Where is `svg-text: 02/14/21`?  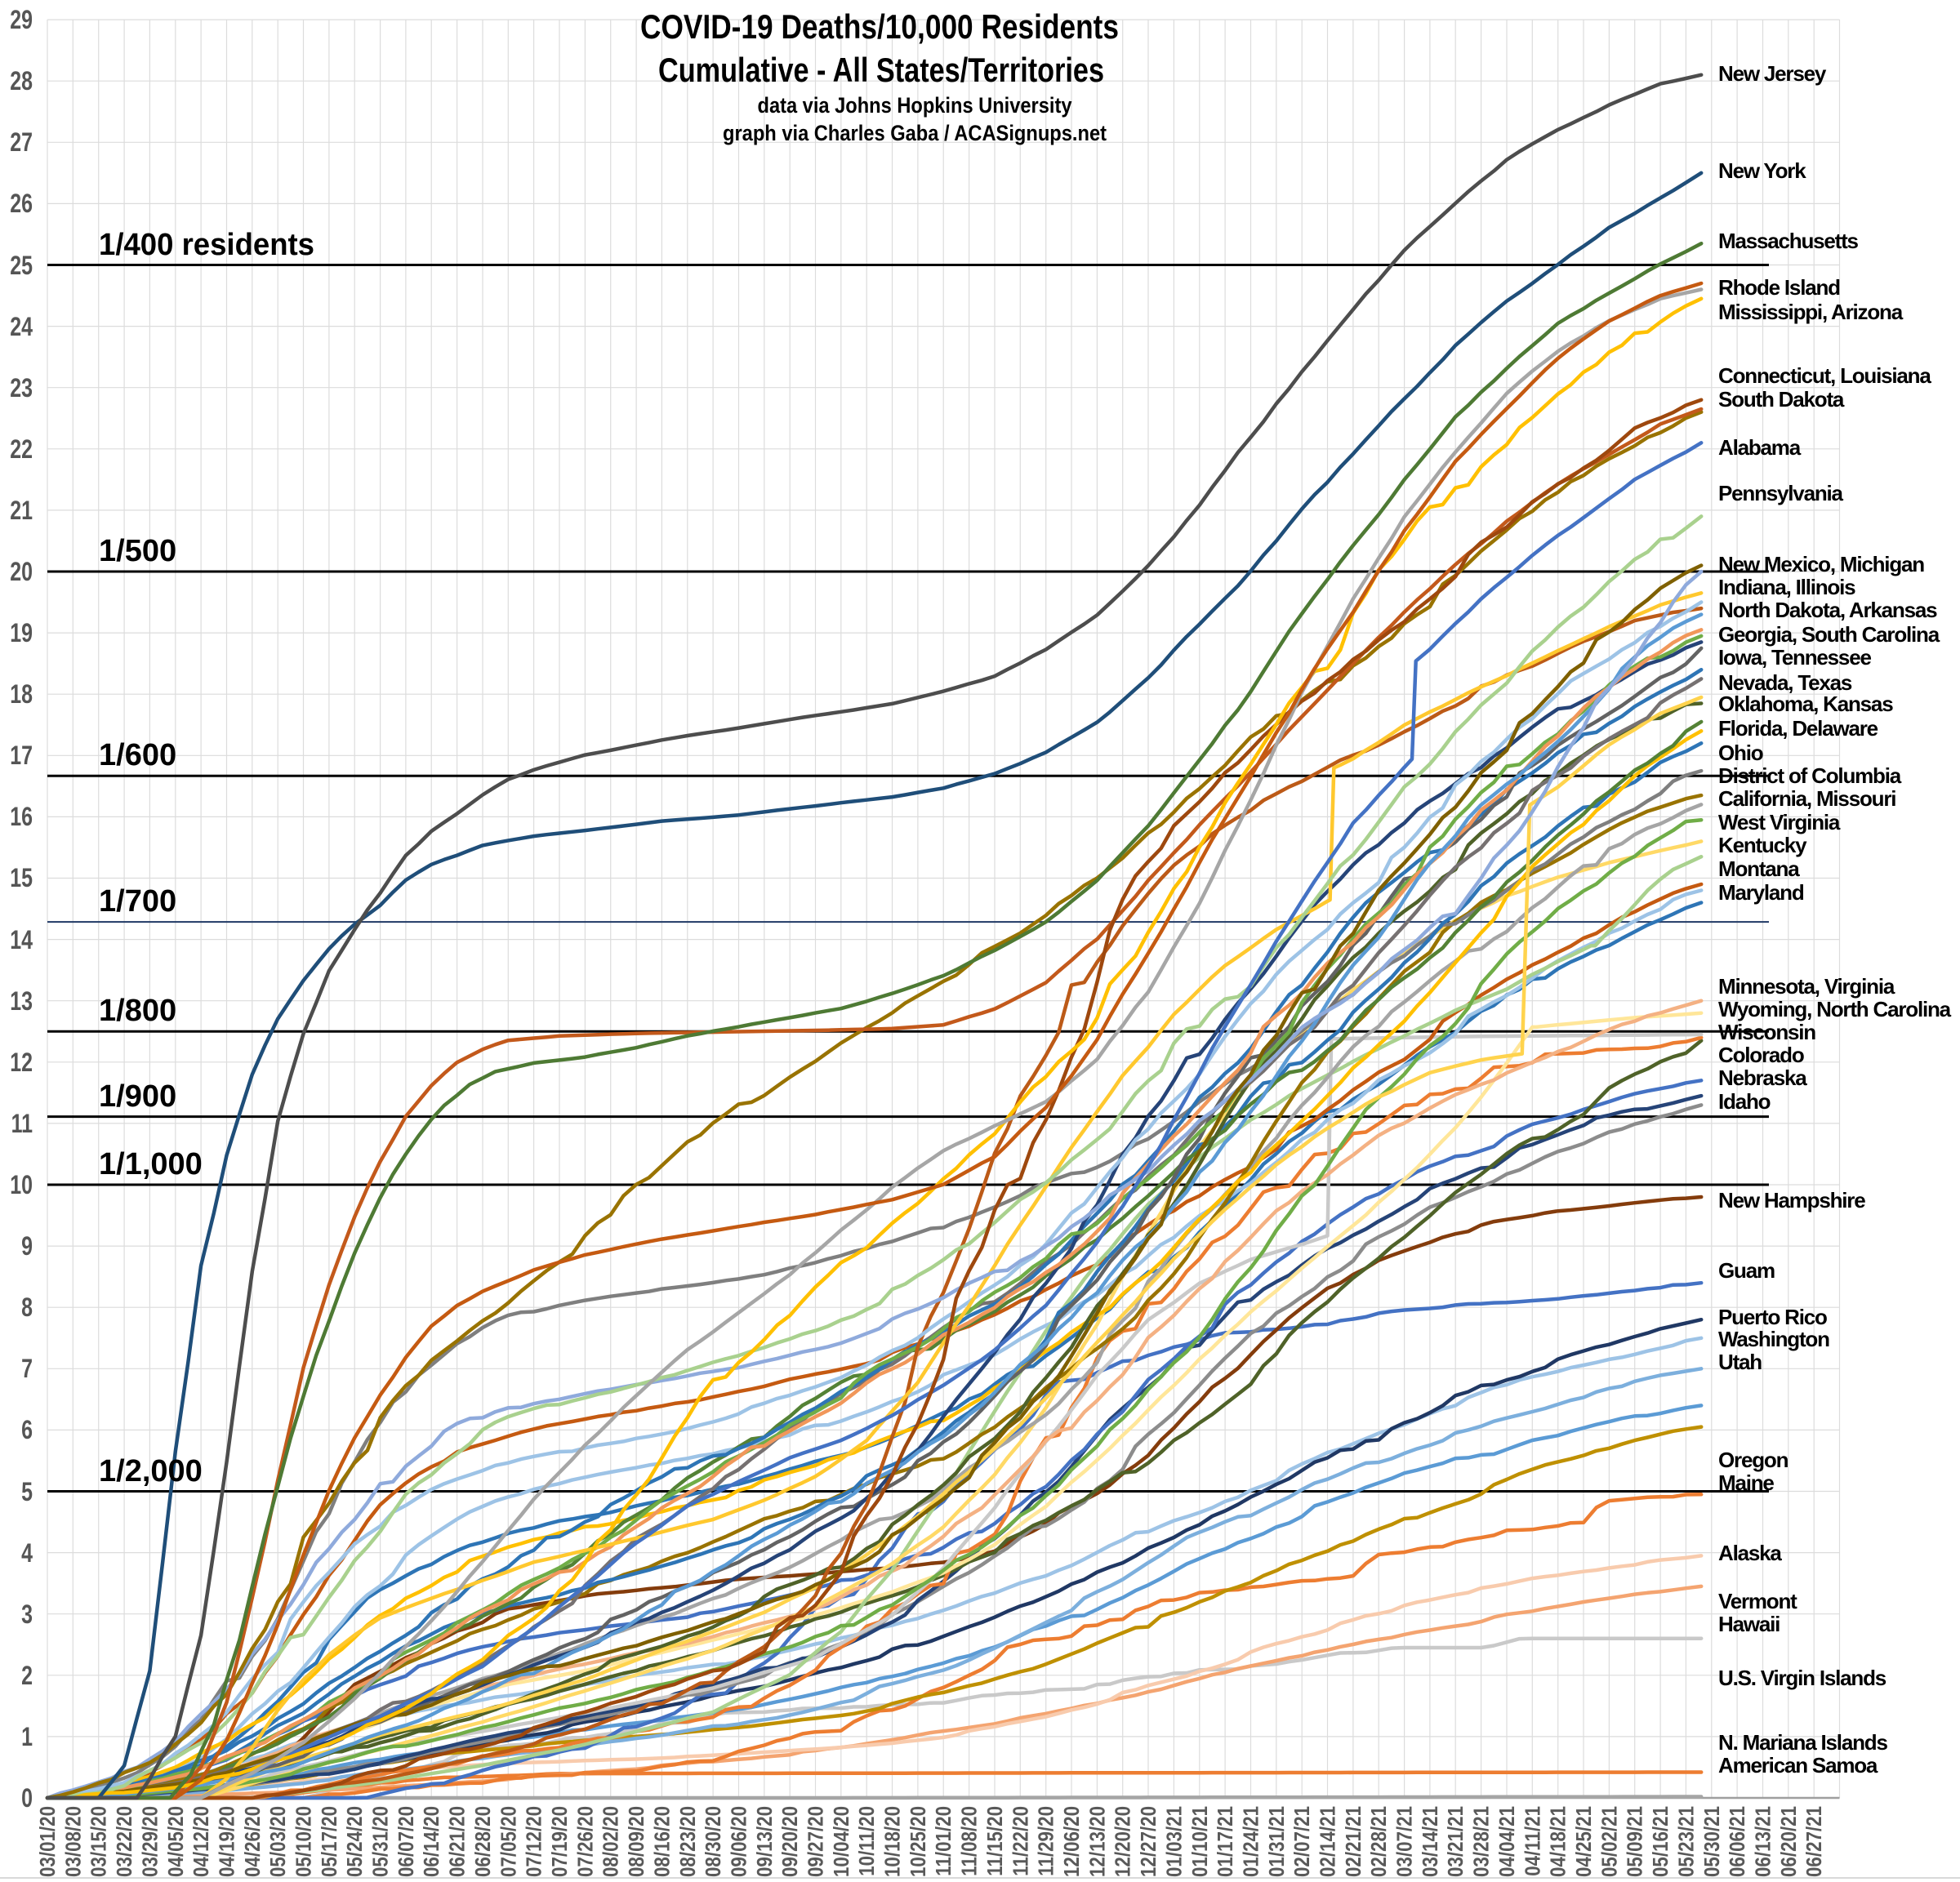
svg-text: 02/14/21 is located at coordinates (1328, 1841).